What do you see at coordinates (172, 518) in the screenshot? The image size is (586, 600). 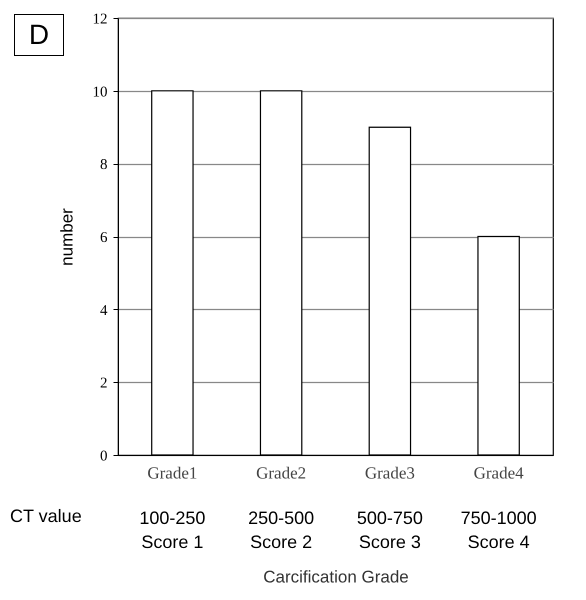 I see `text: 100-250` at bounding box center [172, 518].